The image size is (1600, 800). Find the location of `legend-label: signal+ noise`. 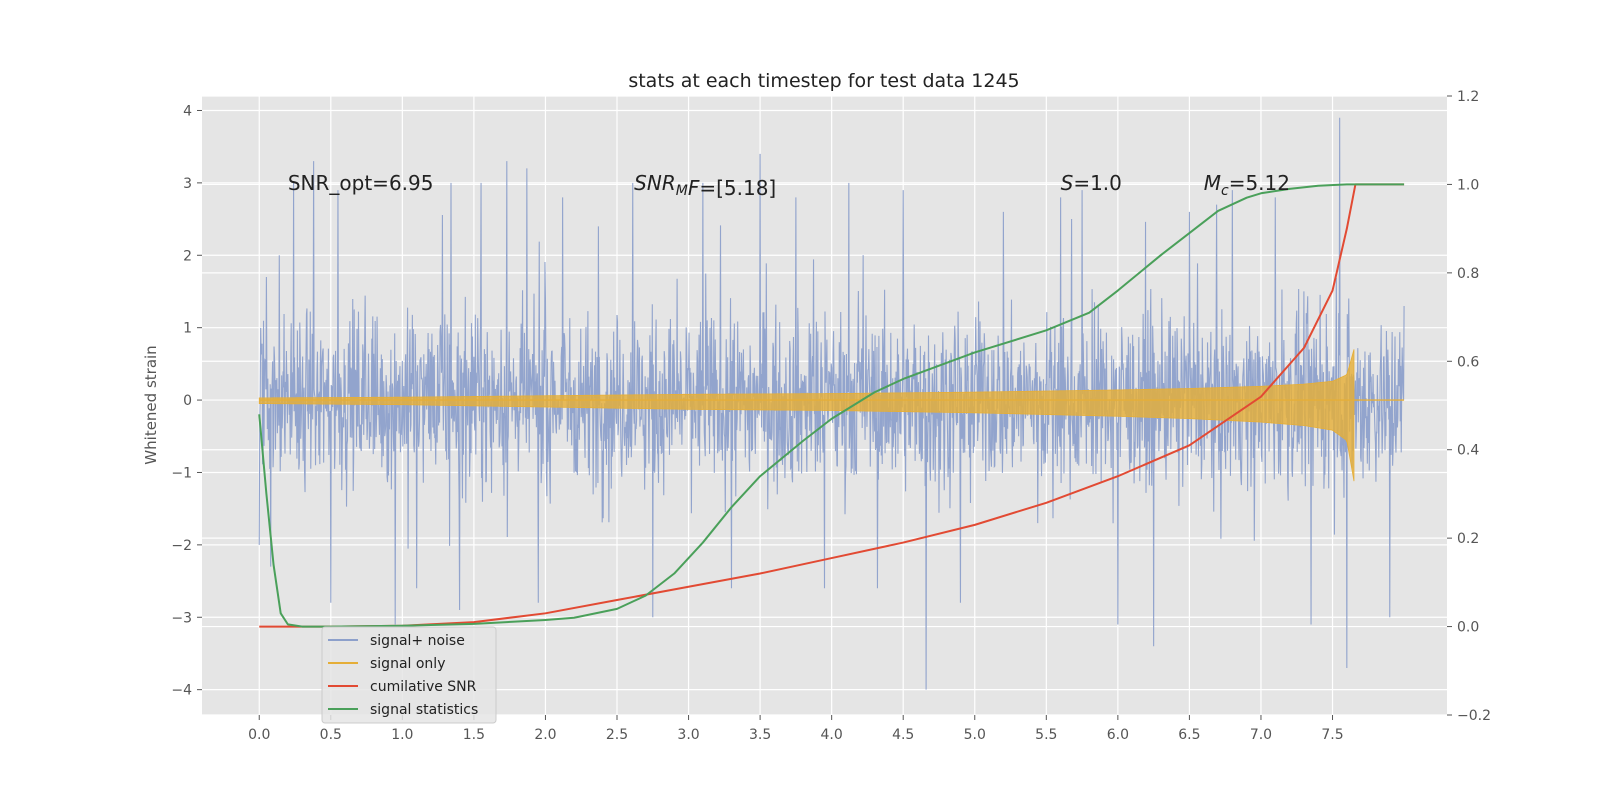

legend-label: signal+ noise is located at coordinates (417, 641).